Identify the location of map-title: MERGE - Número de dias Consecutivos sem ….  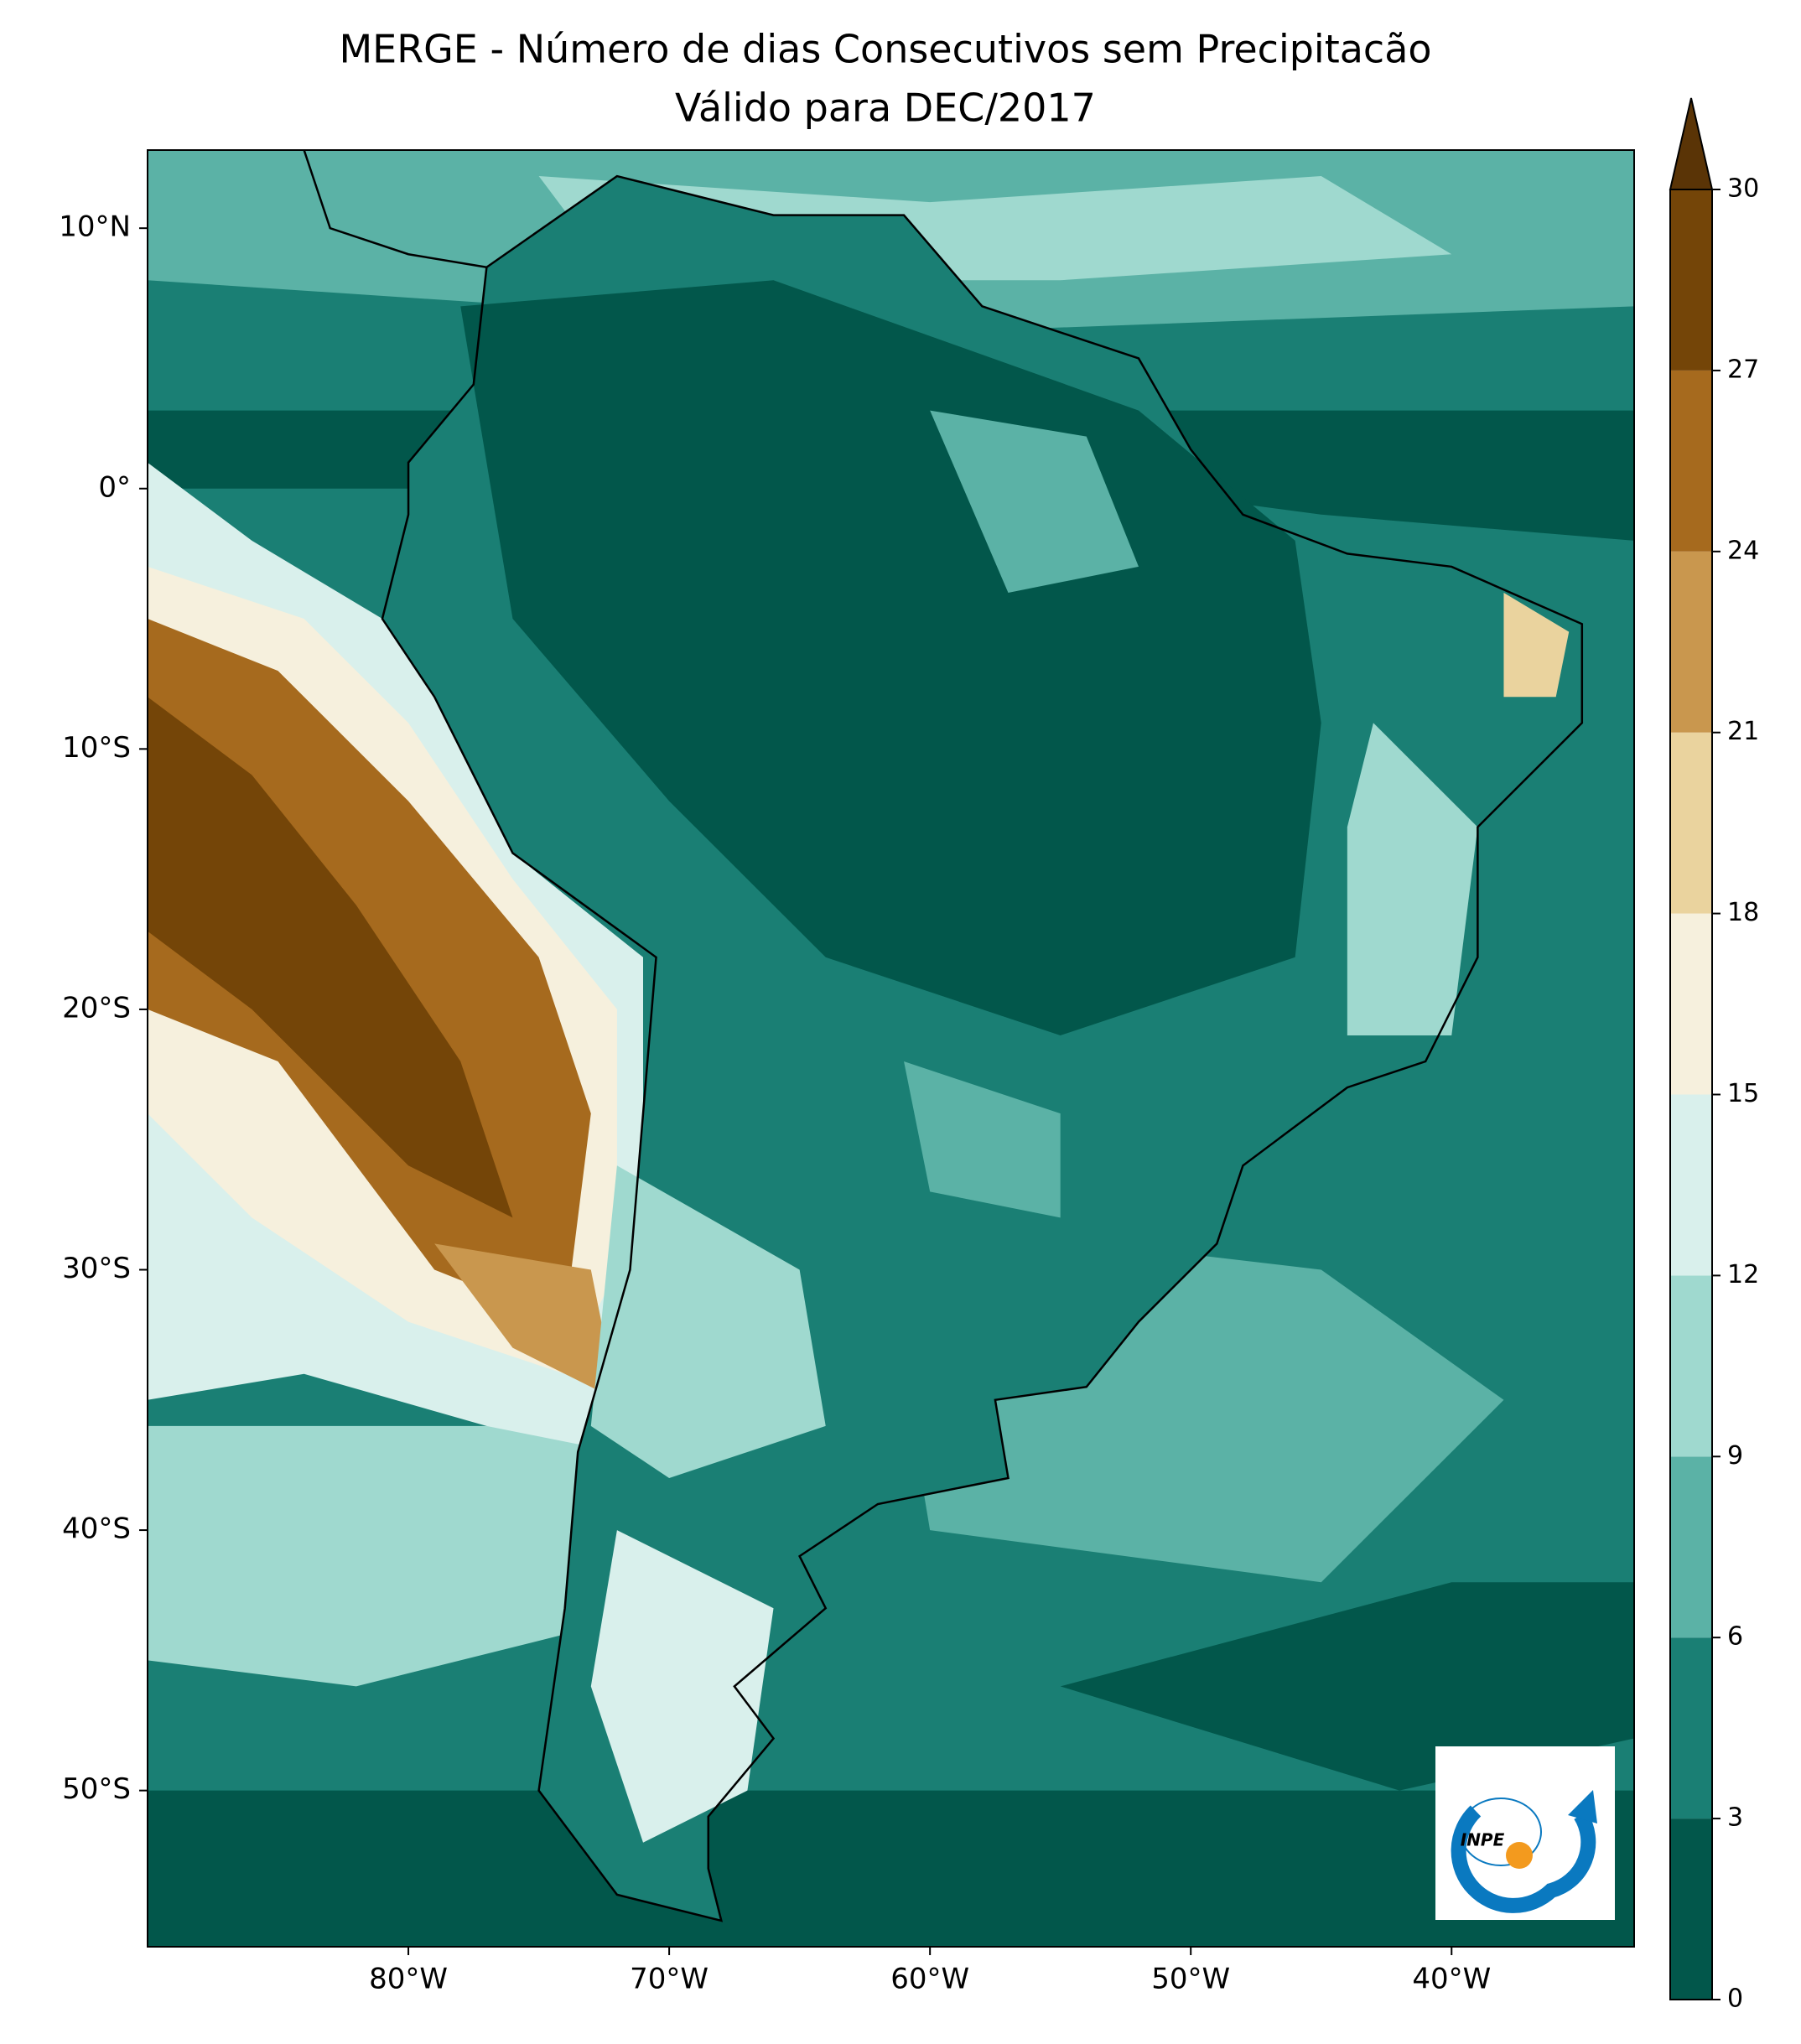
(885, 50).